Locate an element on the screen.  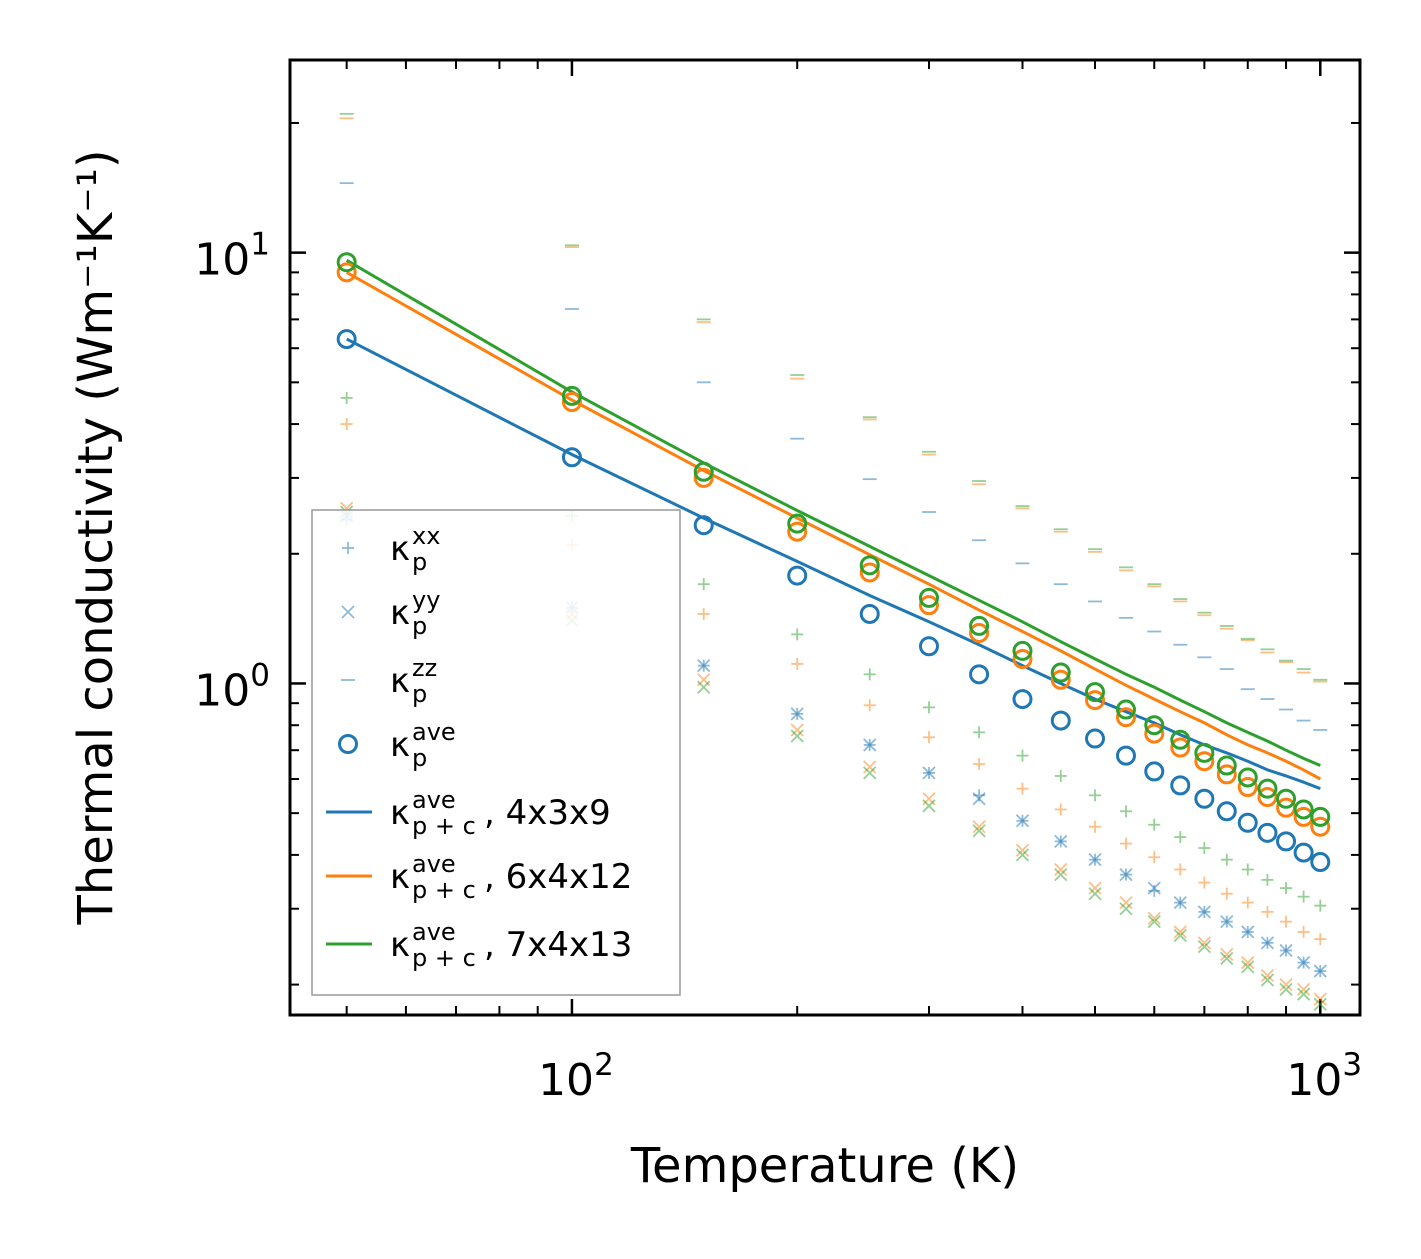
x-tick-label: 102 is located at coordinates (576, 1076).